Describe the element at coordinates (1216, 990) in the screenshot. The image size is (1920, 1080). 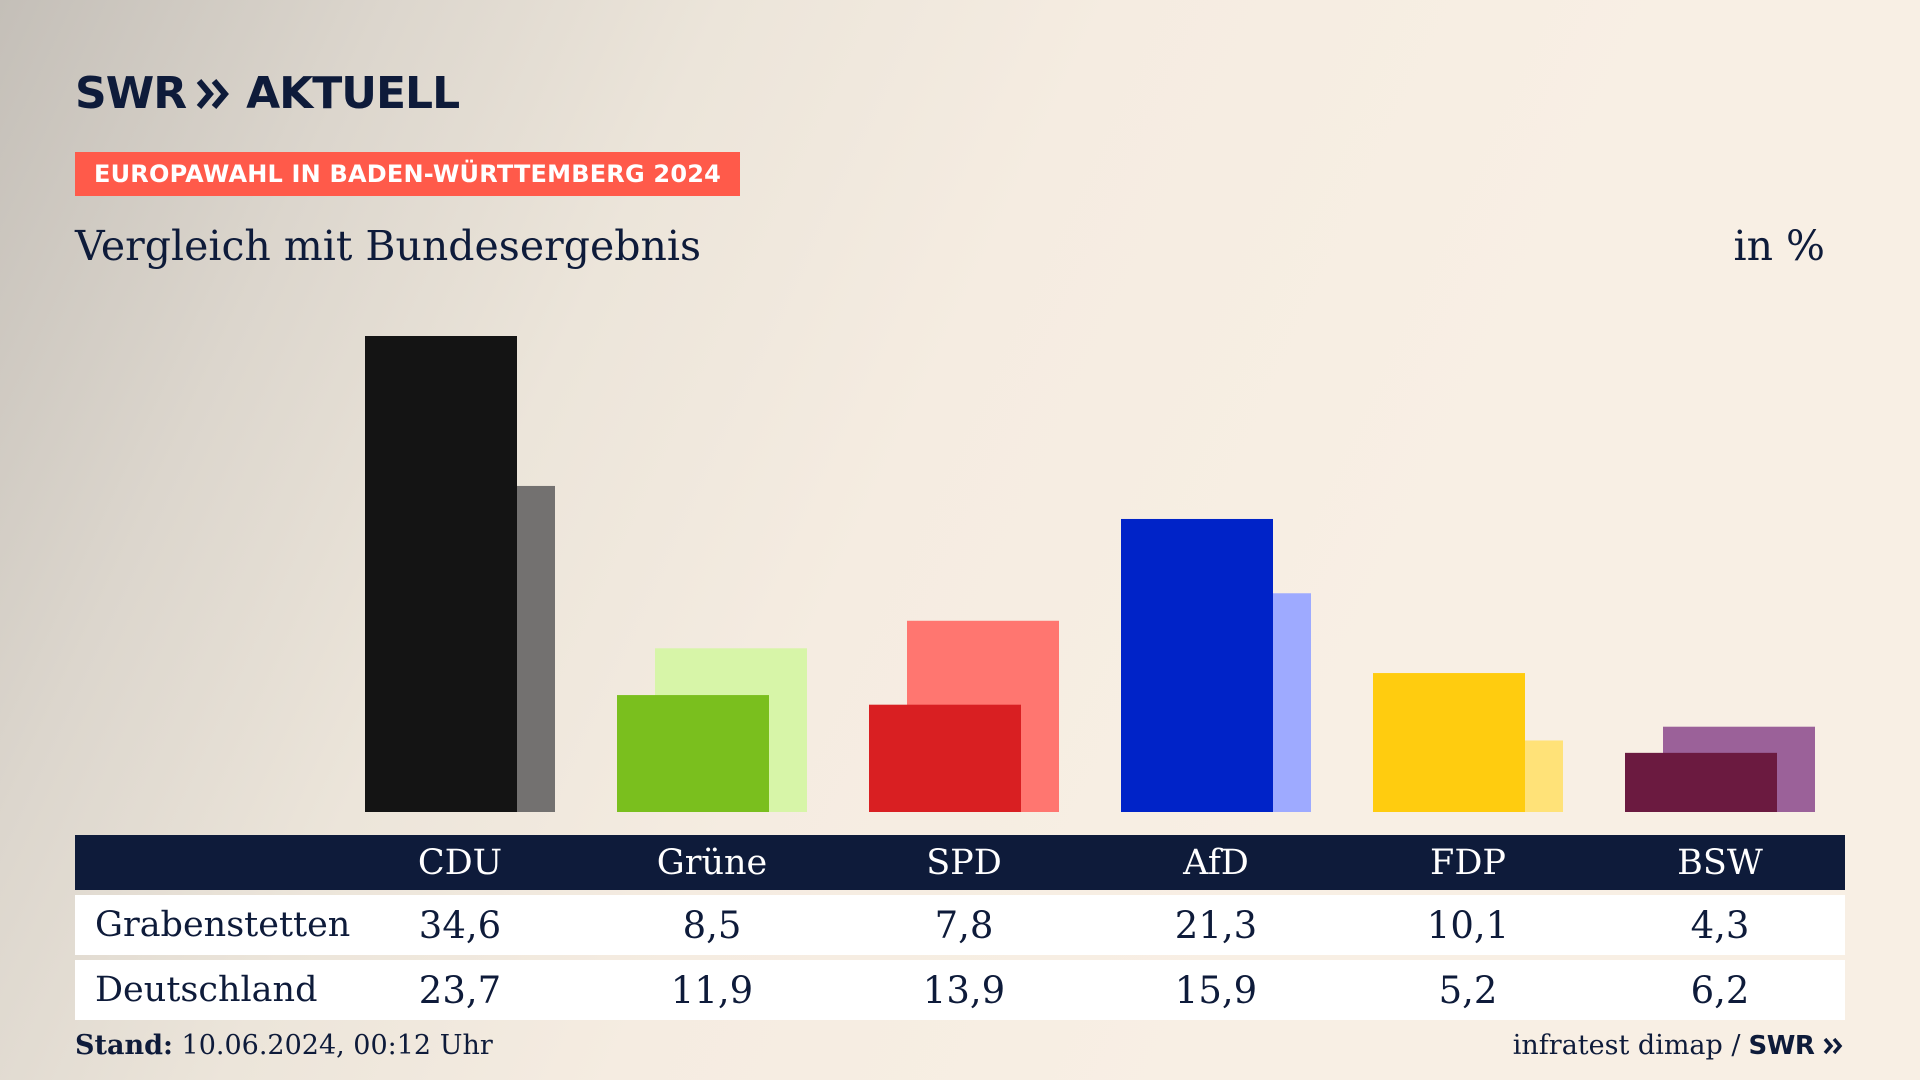
I see `cell-deutschland-afd: 15,9` at that location.